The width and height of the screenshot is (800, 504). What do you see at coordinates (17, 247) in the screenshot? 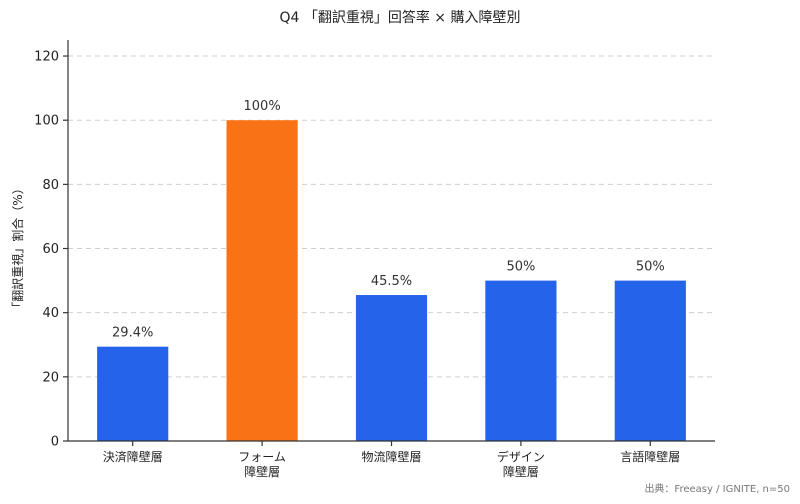
I see `y-axis-label: 「翻訳重視」割合（%）` at bounding box center [17, 247].